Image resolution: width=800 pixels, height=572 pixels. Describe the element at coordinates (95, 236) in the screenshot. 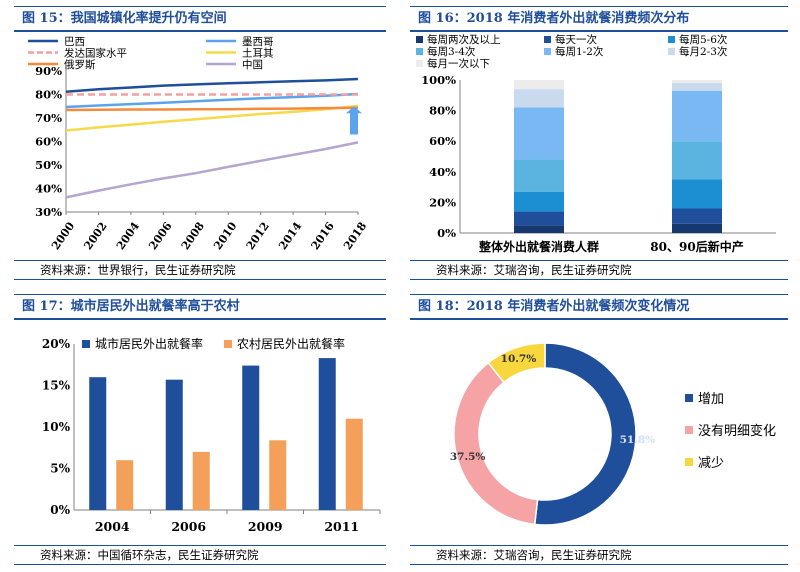

I see `x-tick-label: 2002` at that location.